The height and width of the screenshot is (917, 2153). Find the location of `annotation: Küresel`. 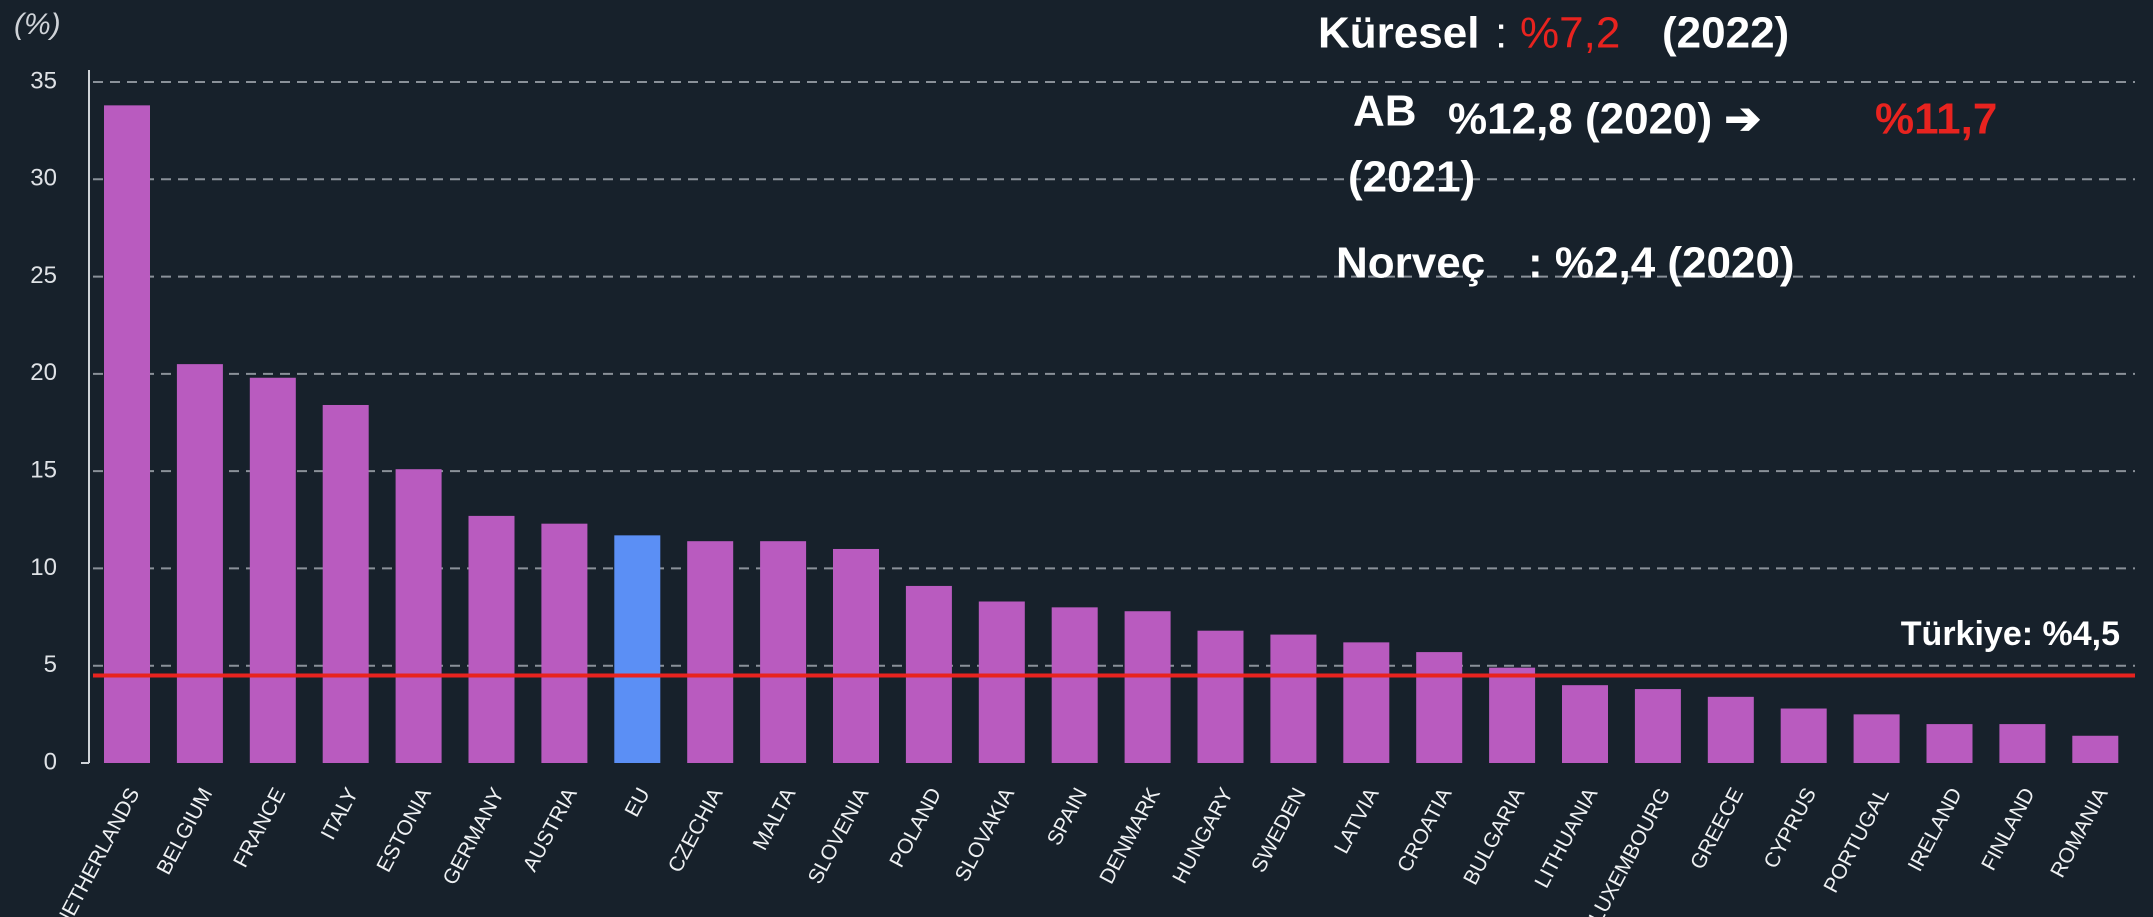

annotation: Küresel is located at coordinates (1398, 33).